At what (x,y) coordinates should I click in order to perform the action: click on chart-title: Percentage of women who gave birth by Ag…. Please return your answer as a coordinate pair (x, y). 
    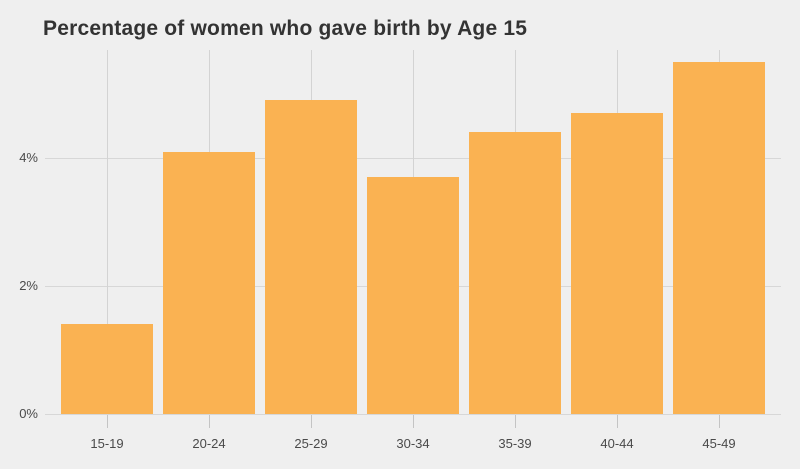
    Looking at the image, I should click on (285, 28).